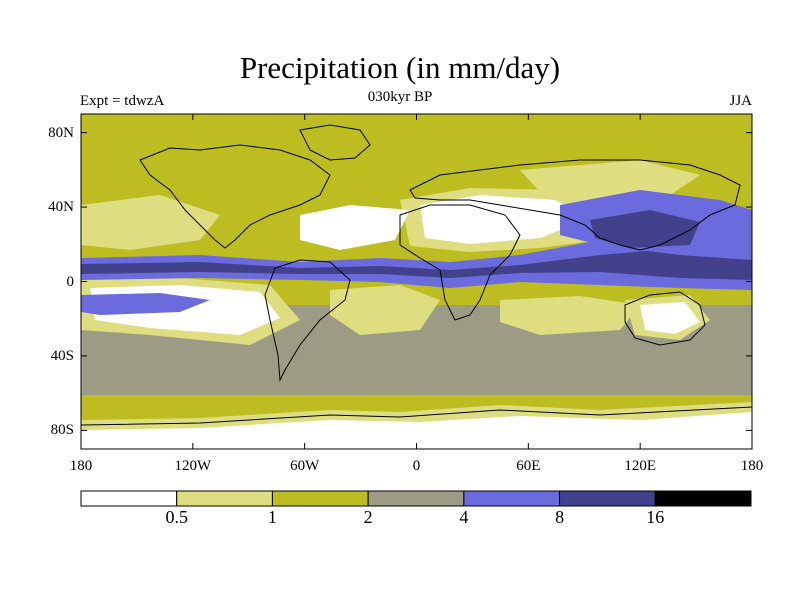 This screenshot has width=800, height=600. What do you see at coordinates (416, 416) in the screenshot?
I see `antarctica-coast` at bounding box center [416, 416].